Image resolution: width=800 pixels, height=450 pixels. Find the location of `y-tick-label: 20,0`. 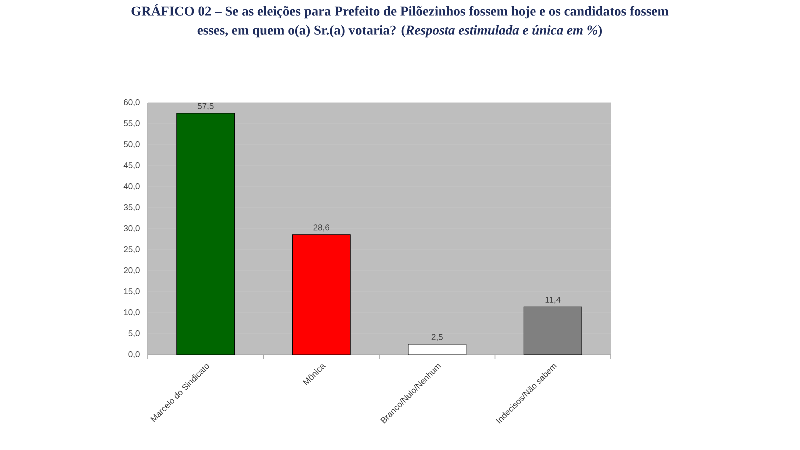

y-tick-label: 20,0 is located at coordinates (132, 271).